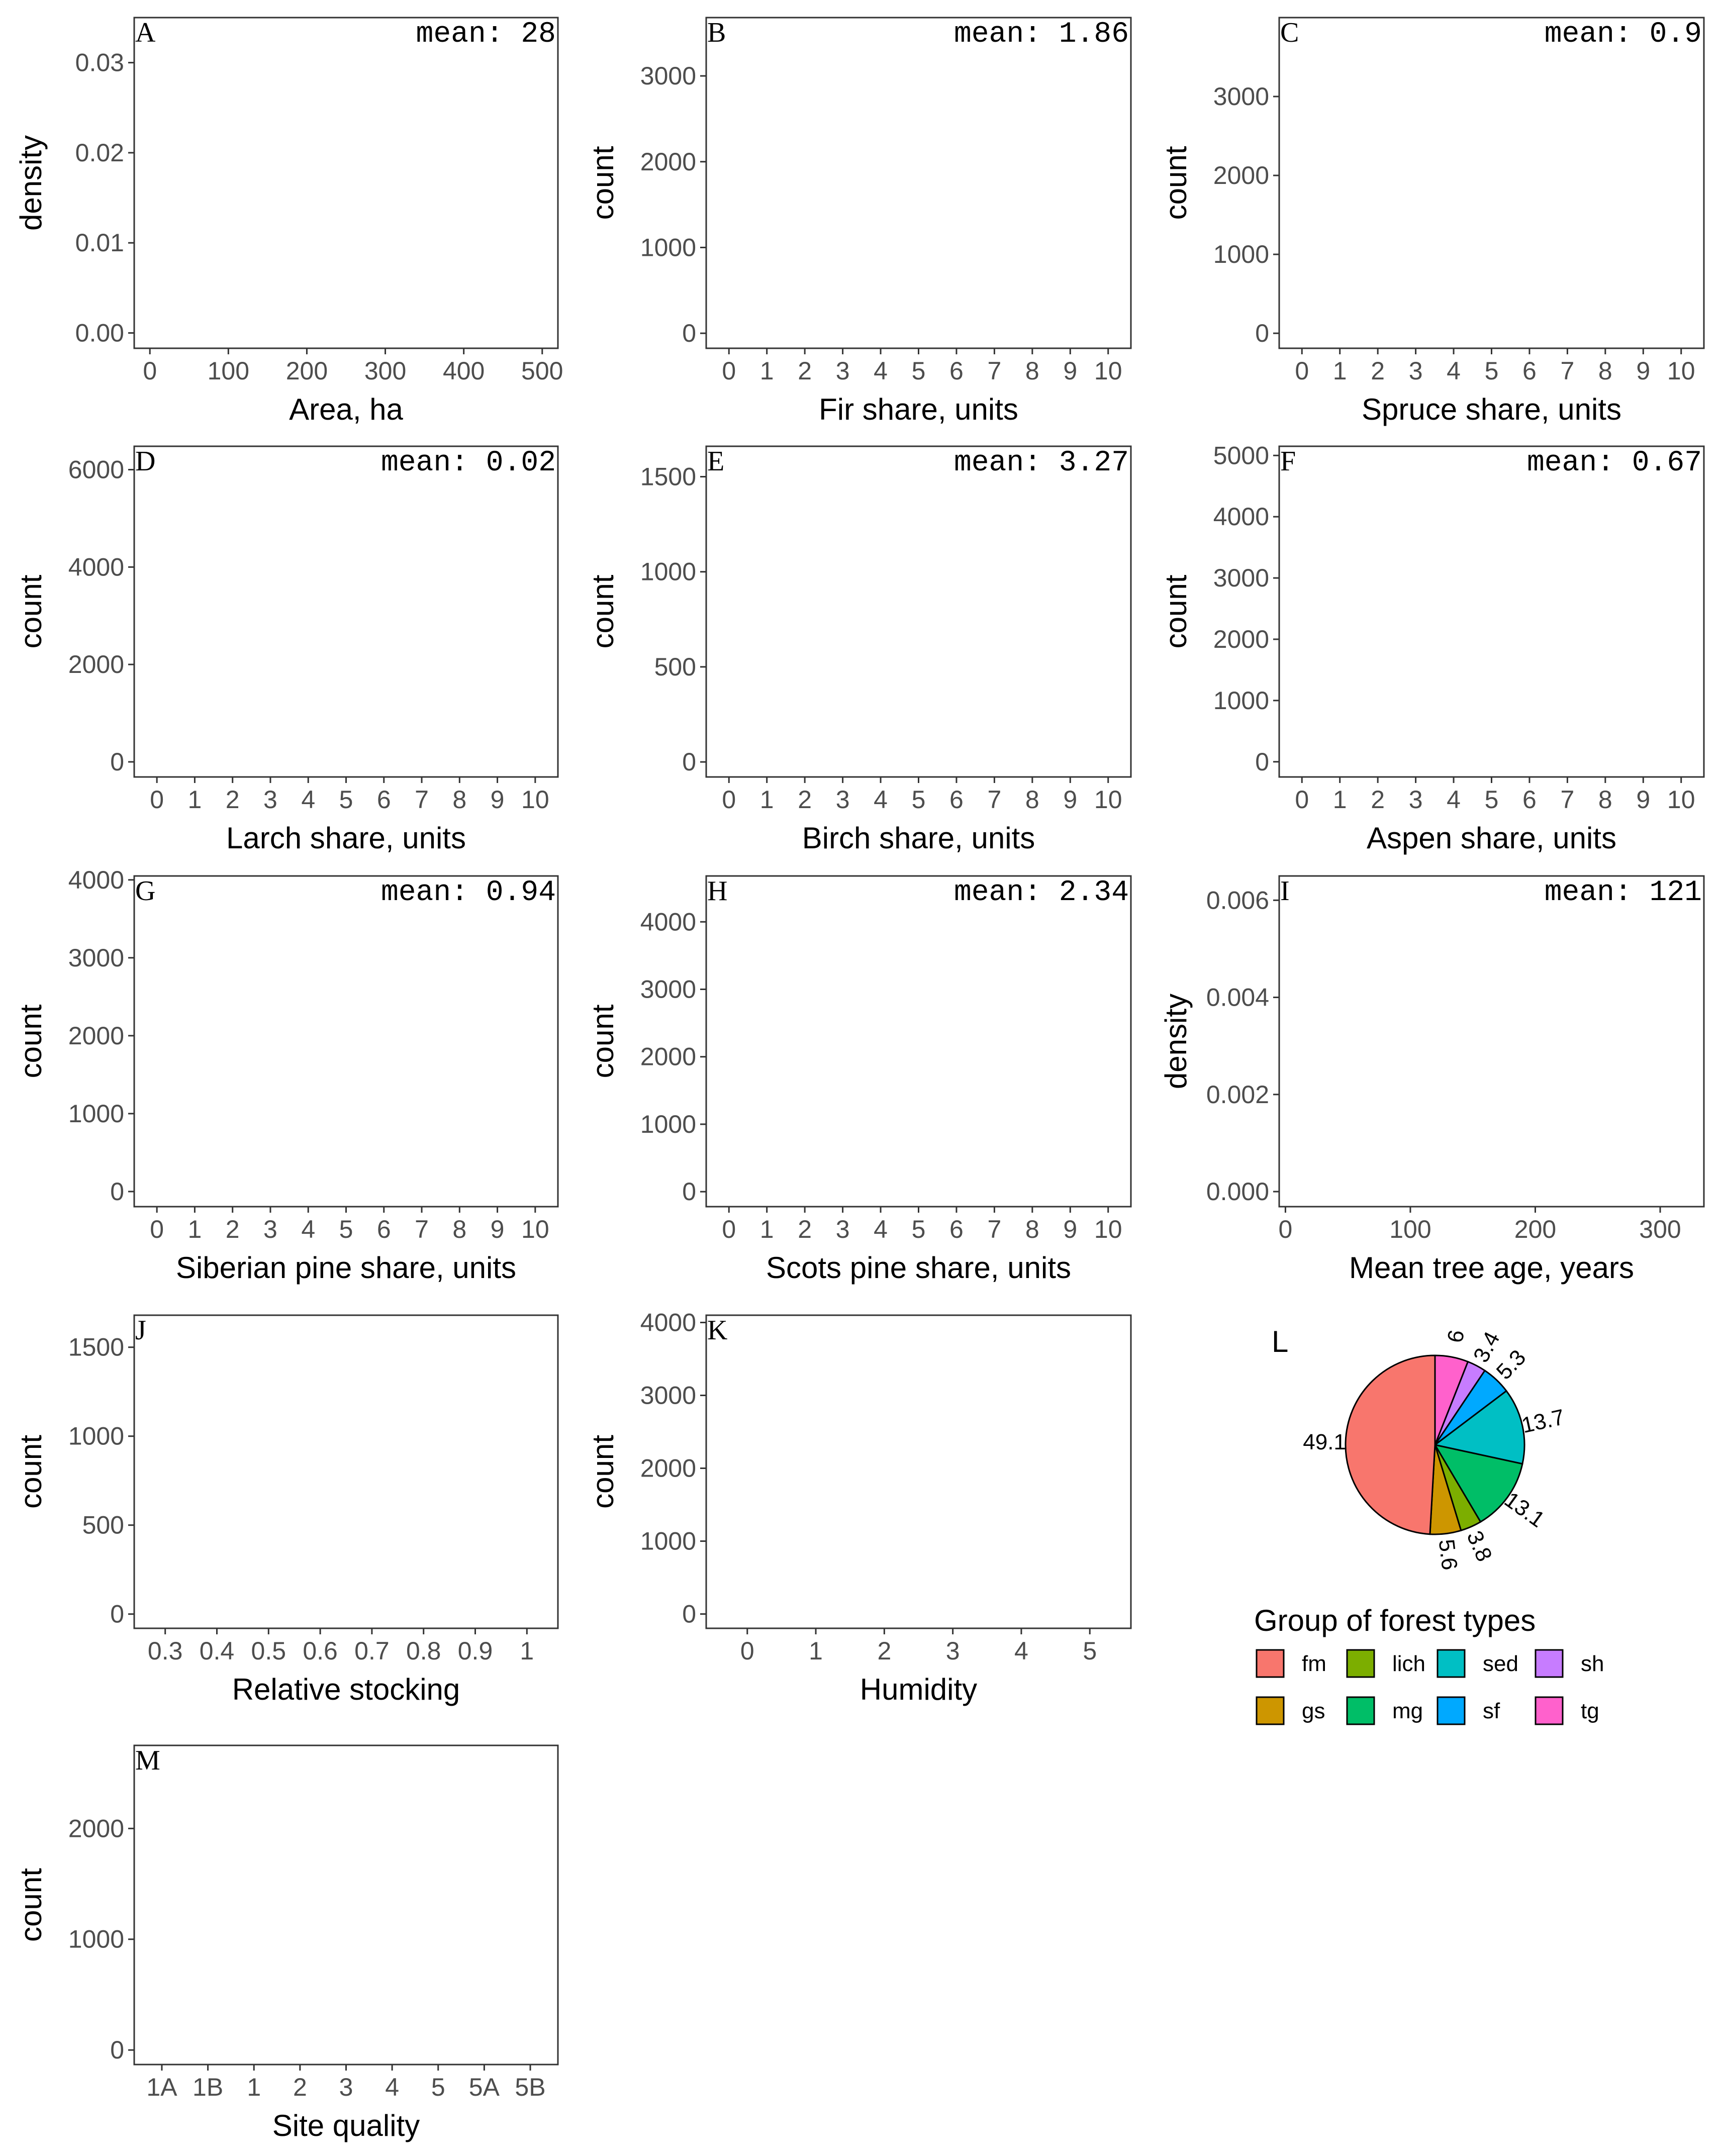 The height and width of the screenshot is (2156, 1722). I want to click on legend-key-fm, so click(1271, 1663).